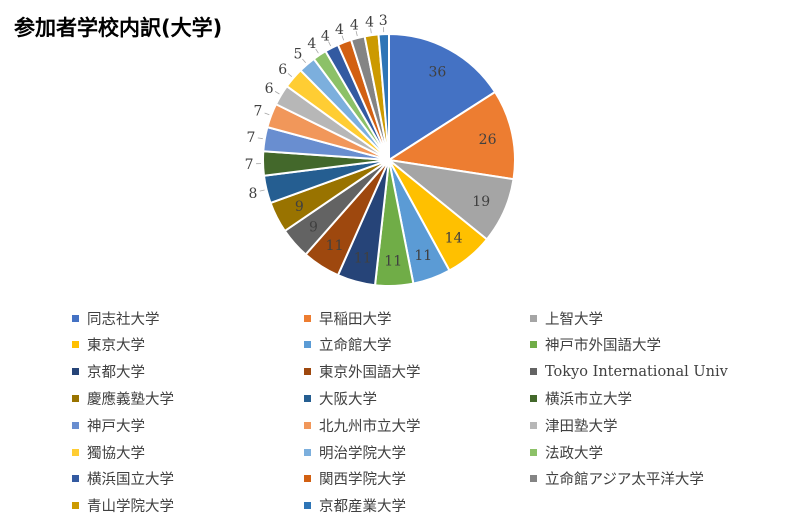 This screenshot has height=531, width=790. Describe the element at coordinates (369, 22) in the screenshot. I see `slice-value-label-21: 4` at that location.